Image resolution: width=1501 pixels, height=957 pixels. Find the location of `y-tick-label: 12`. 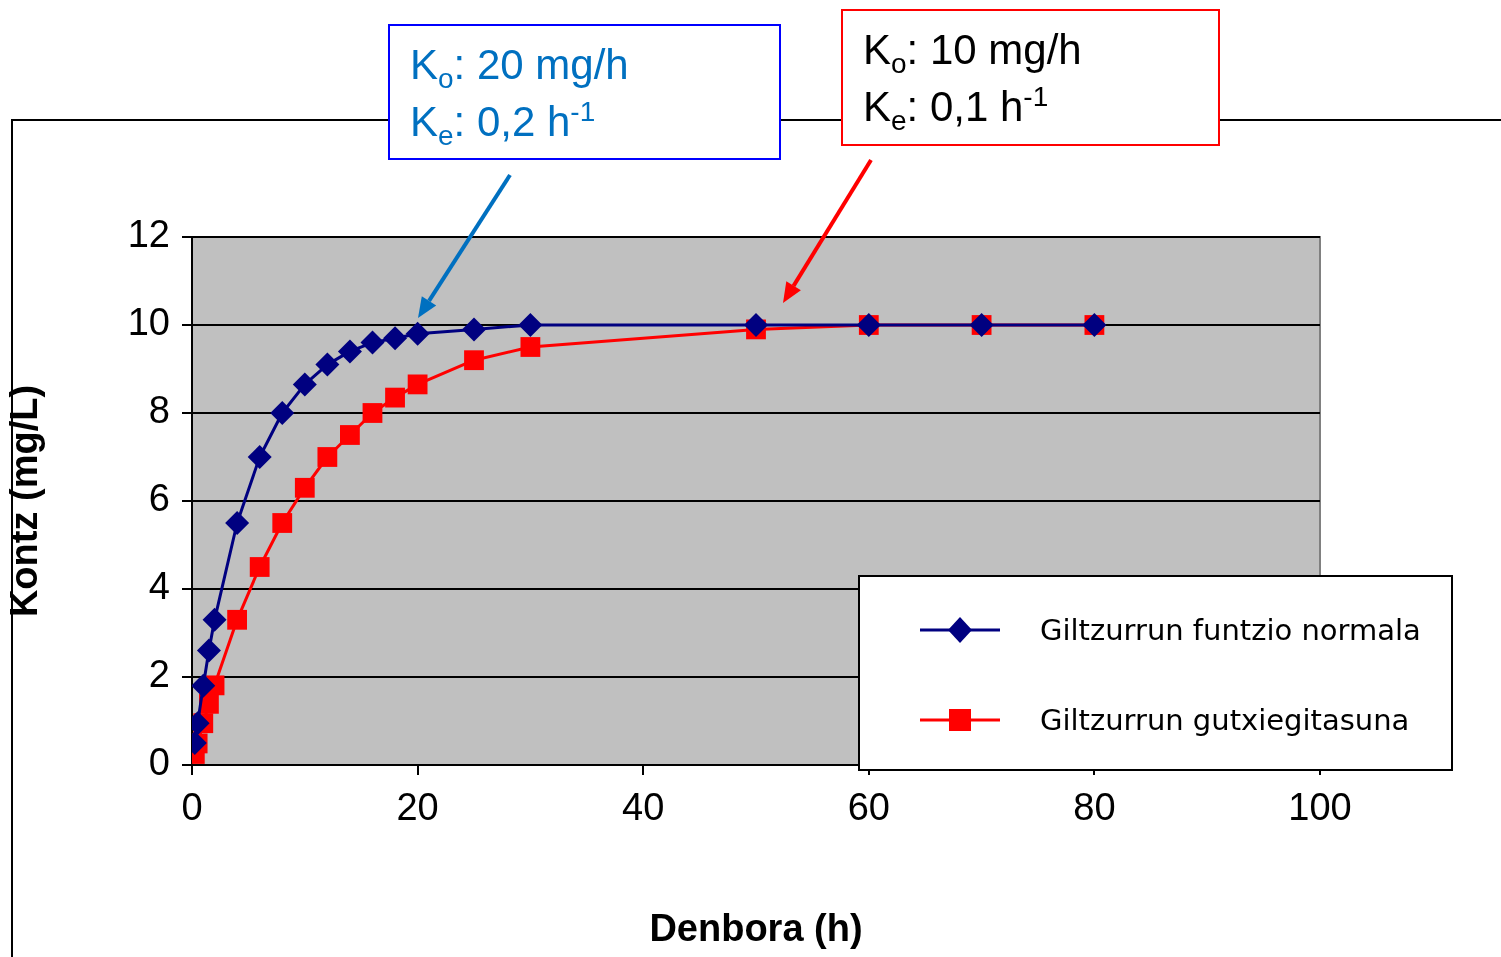

y-tick-label: 12 is located at coordinates (148, 234).